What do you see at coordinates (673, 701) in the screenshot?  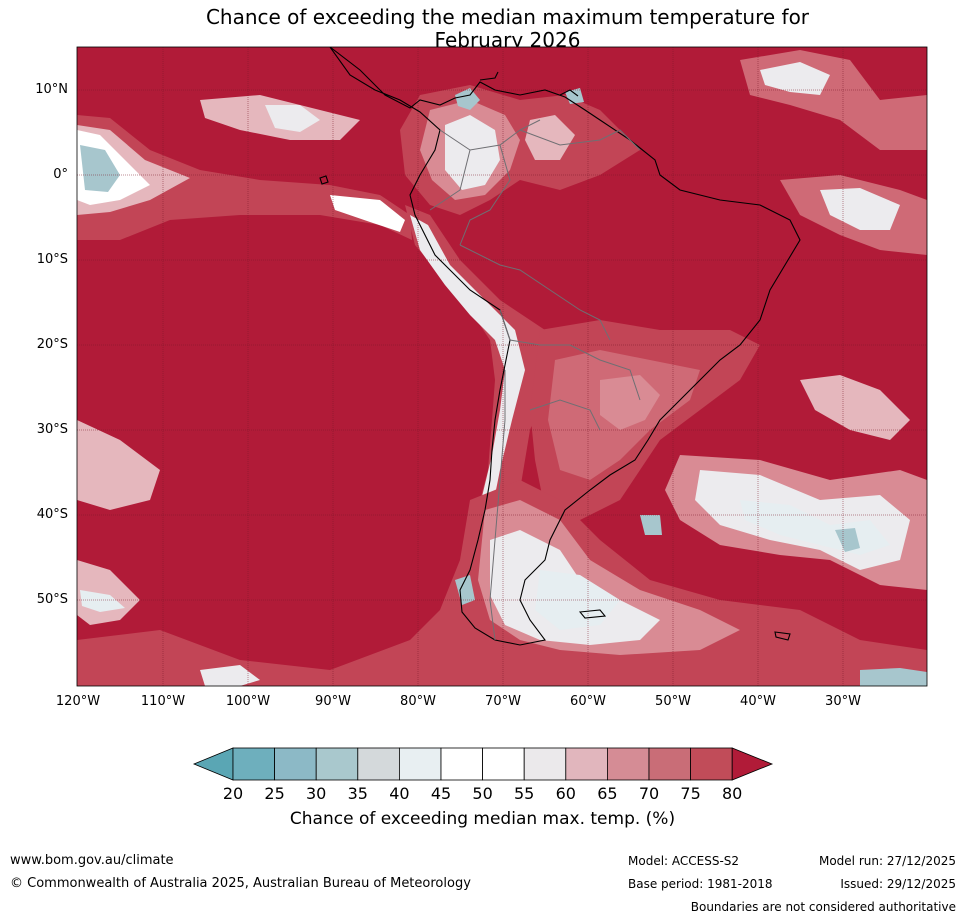 I see `lon-label-50w: 50°W` at bounding box center [673, 701].